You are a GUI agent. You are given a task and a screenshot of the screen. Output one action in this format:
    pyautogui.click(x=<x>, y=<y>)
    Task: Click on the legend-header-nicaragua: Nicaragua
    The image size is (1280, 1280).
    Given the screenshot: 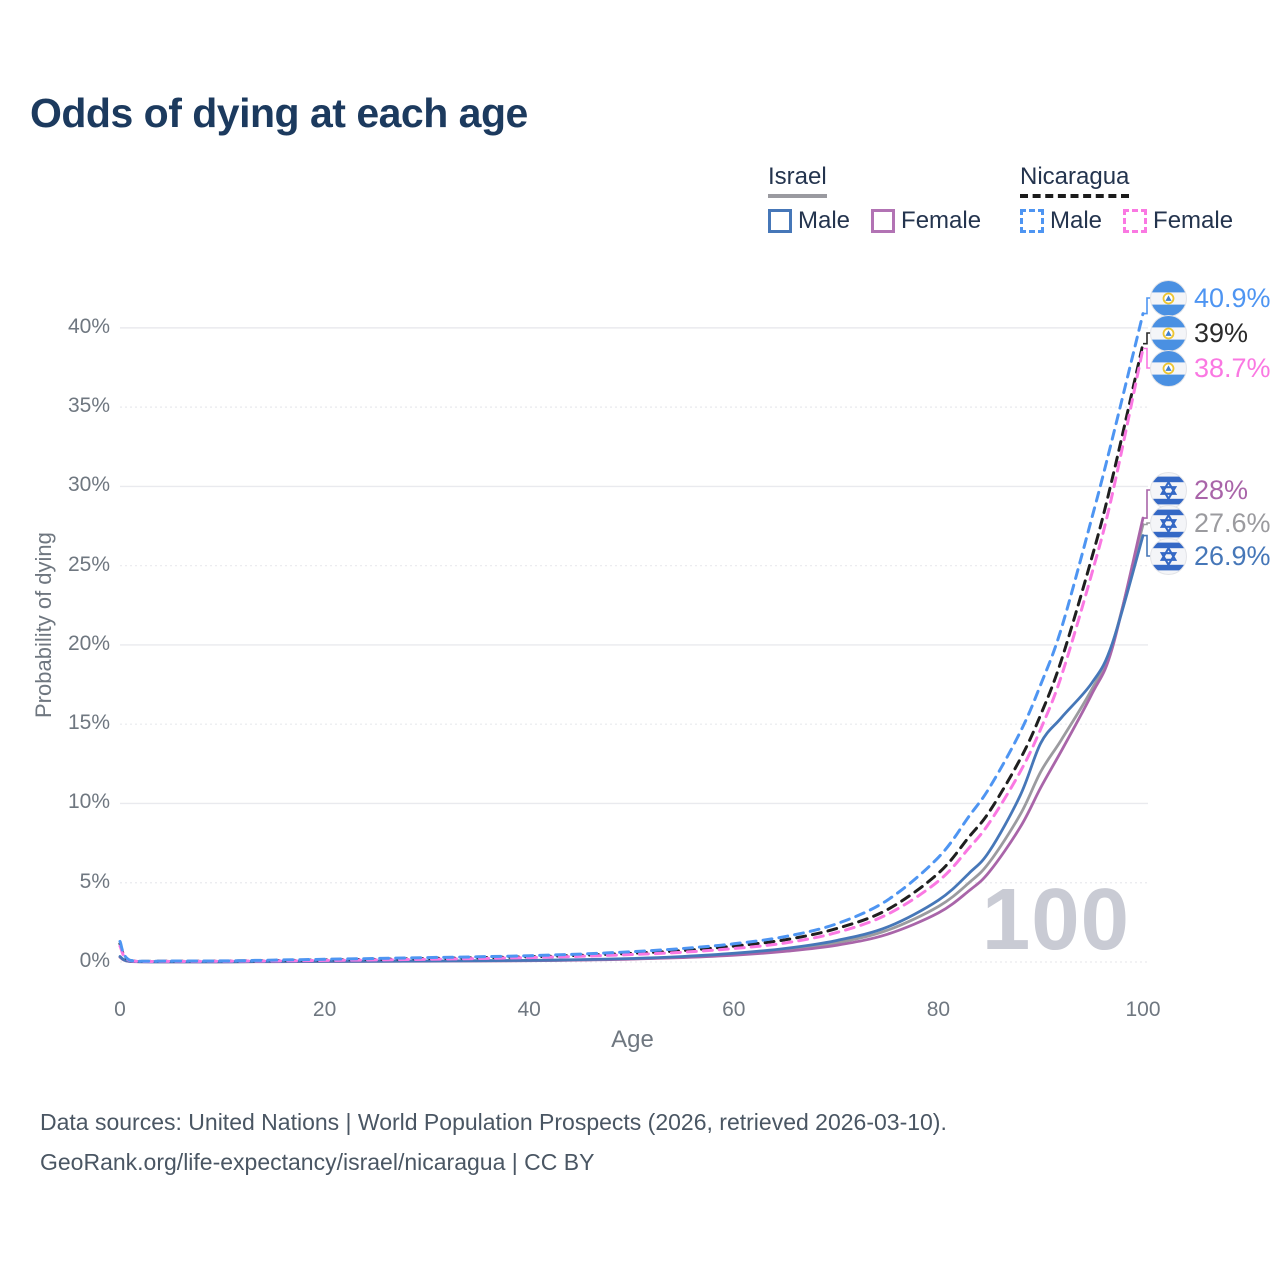 What is the action you would take?
    pyautogui.click(x=1075, y=180)
    